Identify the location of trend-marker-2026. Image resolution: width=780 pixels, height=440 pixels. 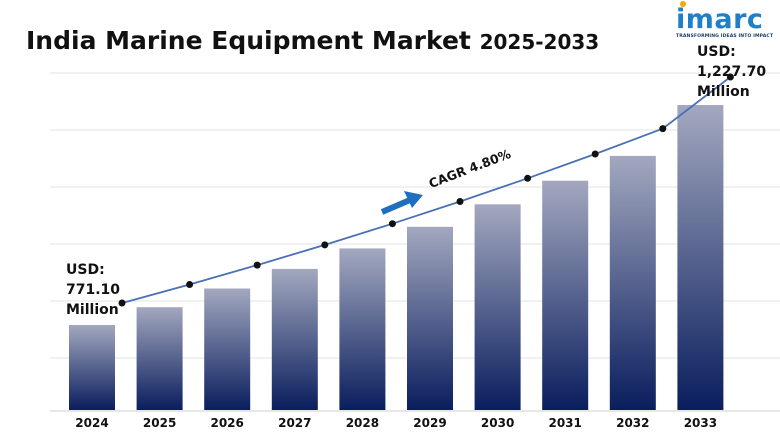
(257, 265).